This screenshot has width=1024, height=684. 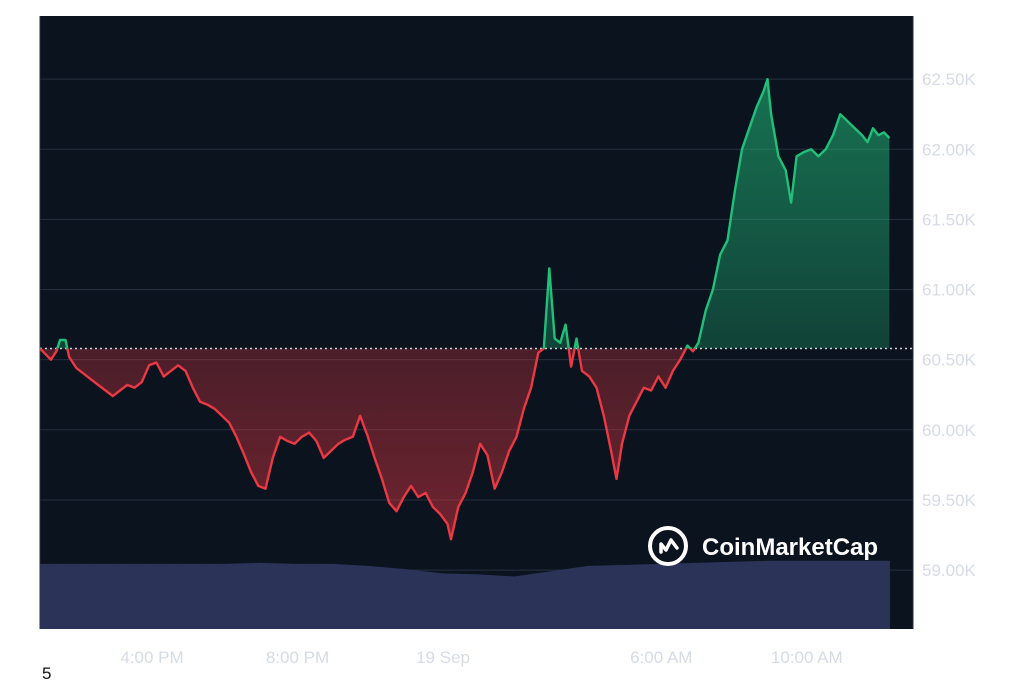 What do you see at coordinates (481, 657) in the screenshot?
I see `x-axis-labels: 4:00 PM 8:00 PM 19 Sep 6:00 AM 10:00 AM` at bounding box center [481, 657].